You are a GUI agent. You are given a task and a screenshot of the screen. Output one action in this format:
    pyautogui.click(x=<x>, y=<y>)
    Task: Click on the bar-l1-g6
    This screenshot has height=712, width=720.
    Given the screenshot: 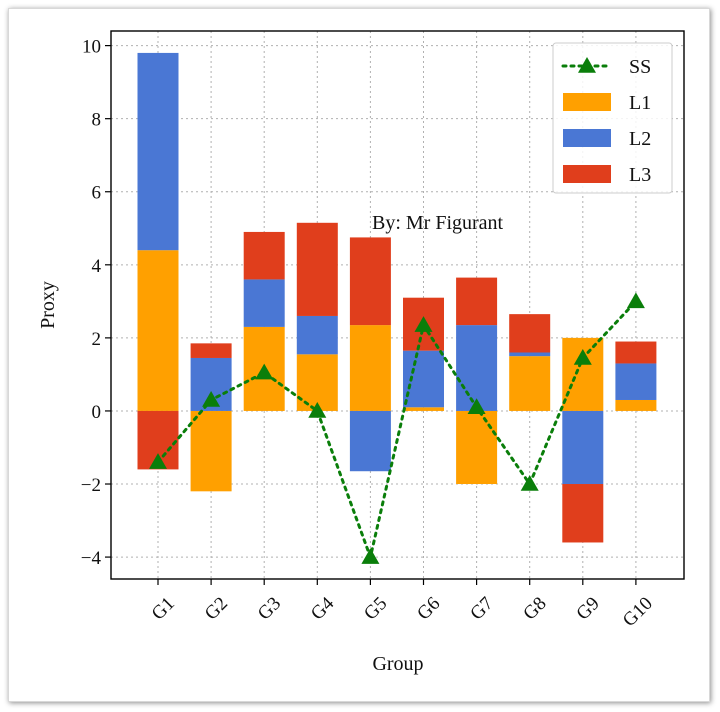 What is the action you would take?
    pyautogui.click(x=423, y=409)
    